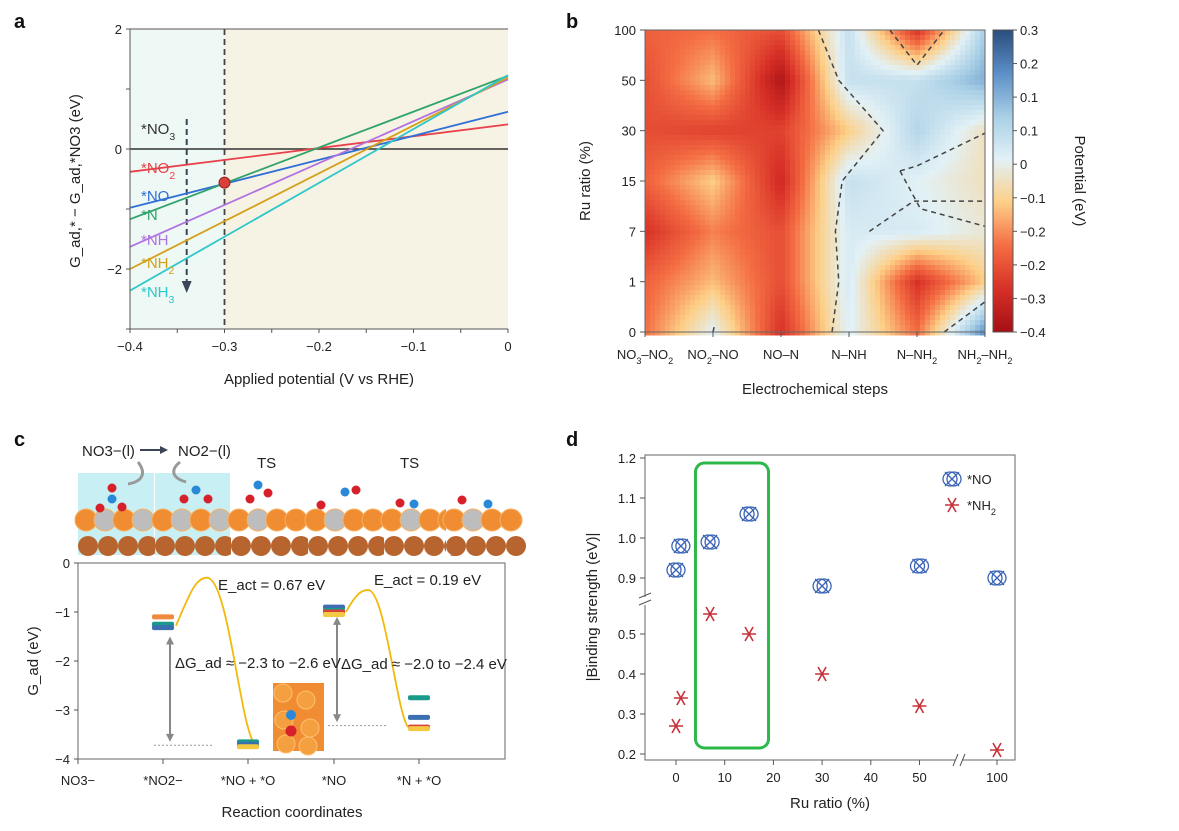 This screenshot has height=831, width=1179. Describe the element at coordinates (952, 479) in the screenshot. I see `marker-cross` at that location.